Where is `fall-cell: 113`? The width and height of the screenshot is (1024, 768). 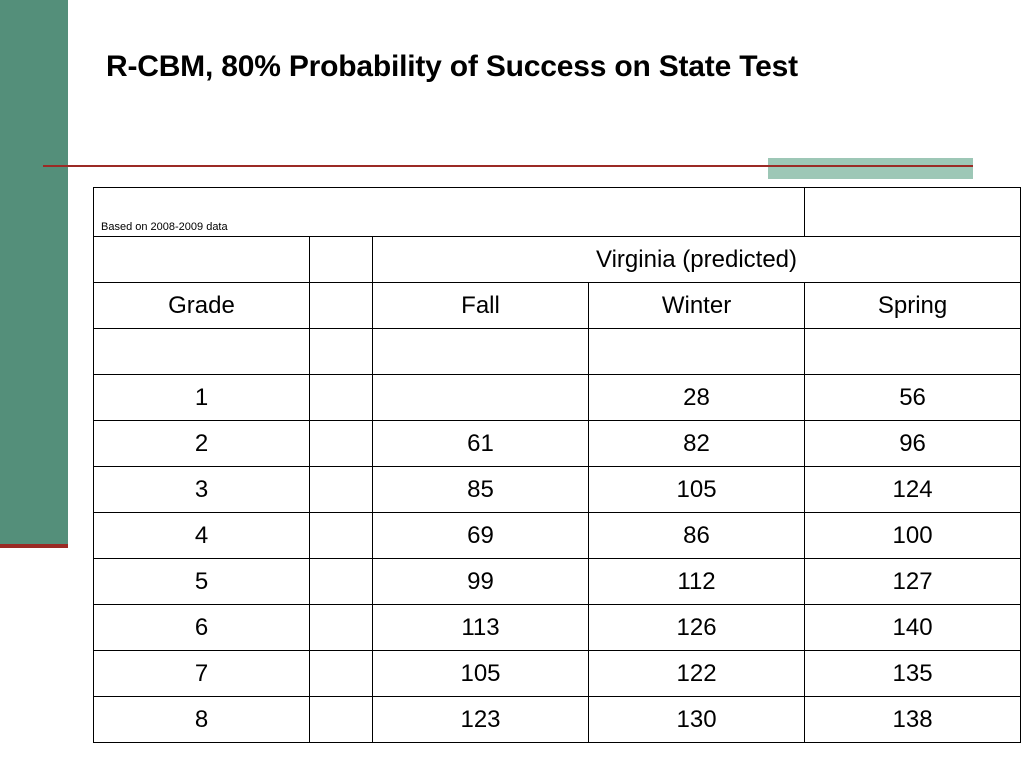 fall-cell: 113 is located at coordinates (480, 627).